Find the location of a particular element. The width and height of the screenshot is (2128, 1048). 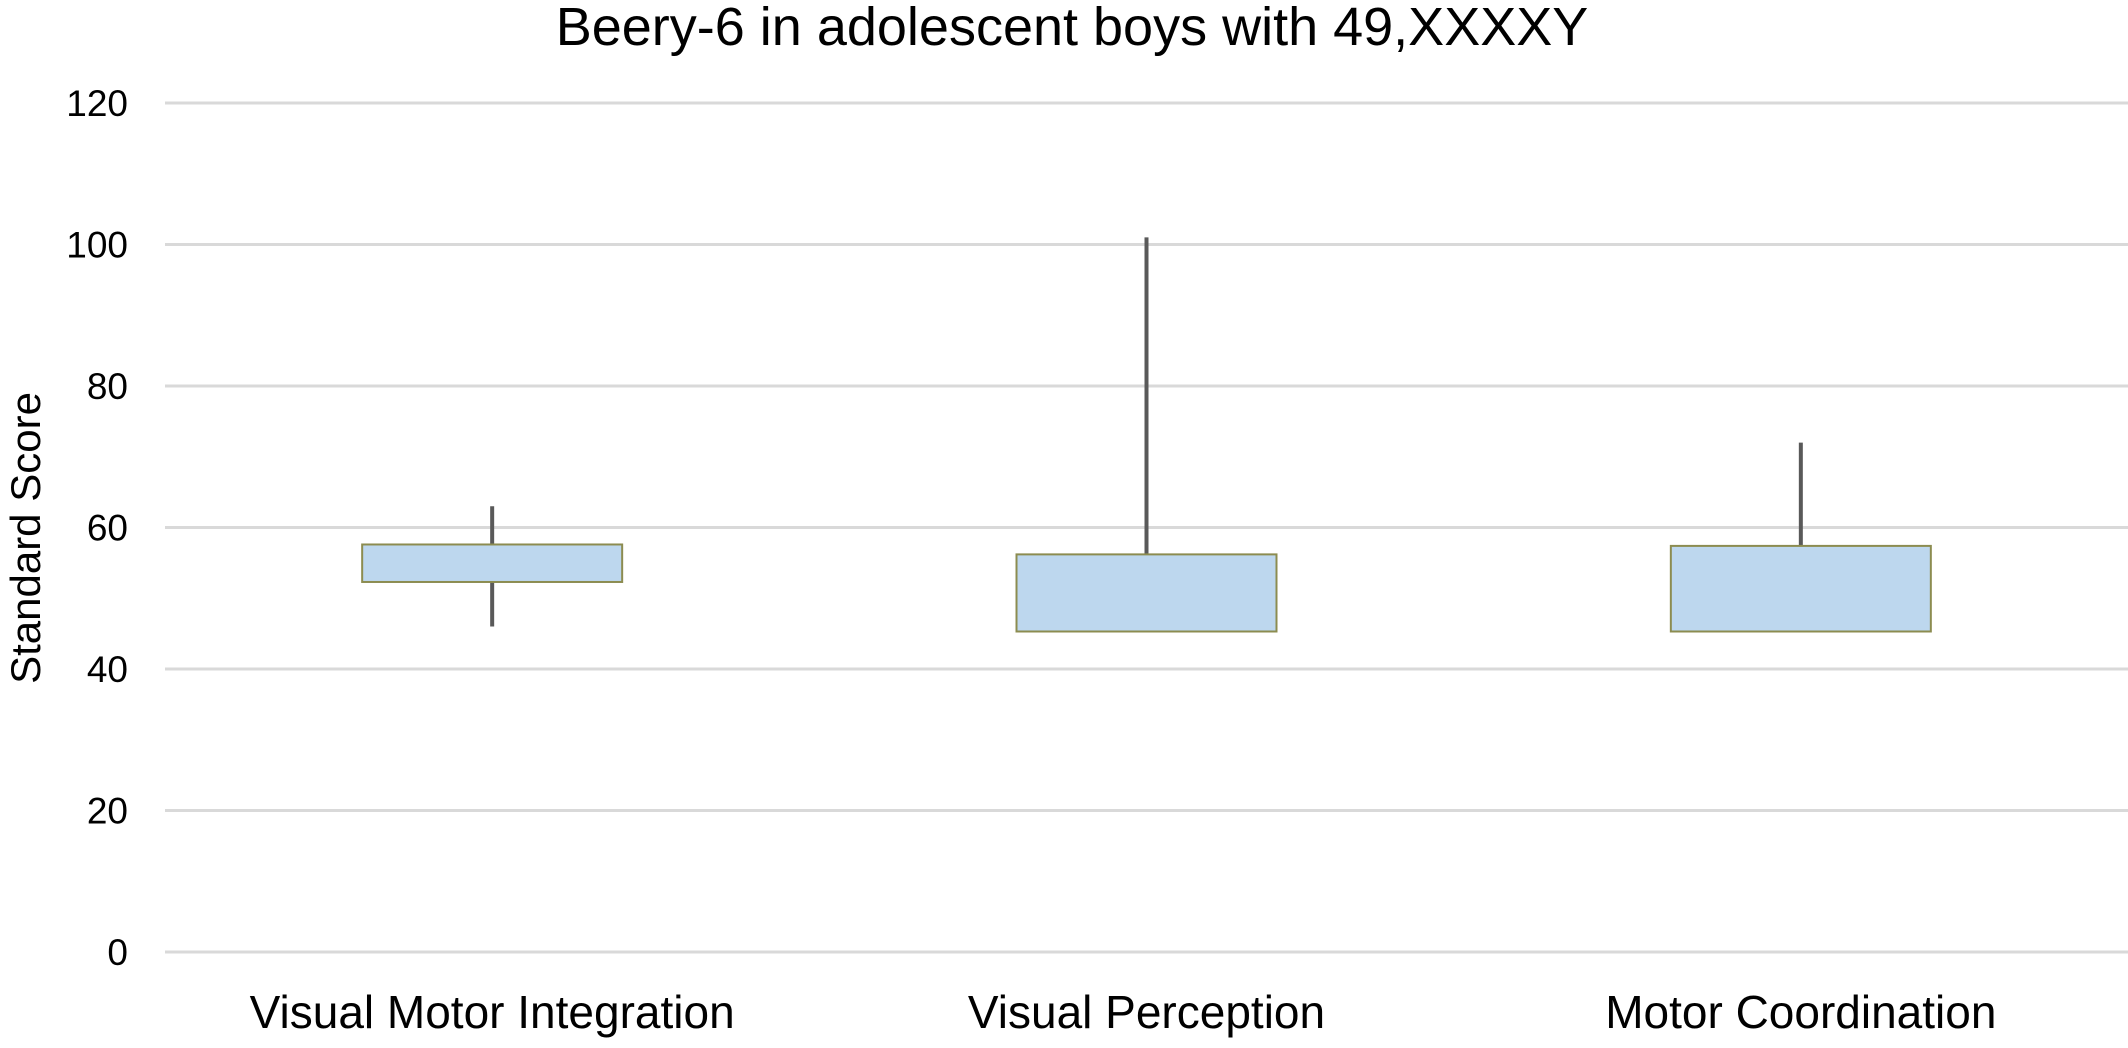

y-tick-label: 40 is located at coordinates (107, 669).